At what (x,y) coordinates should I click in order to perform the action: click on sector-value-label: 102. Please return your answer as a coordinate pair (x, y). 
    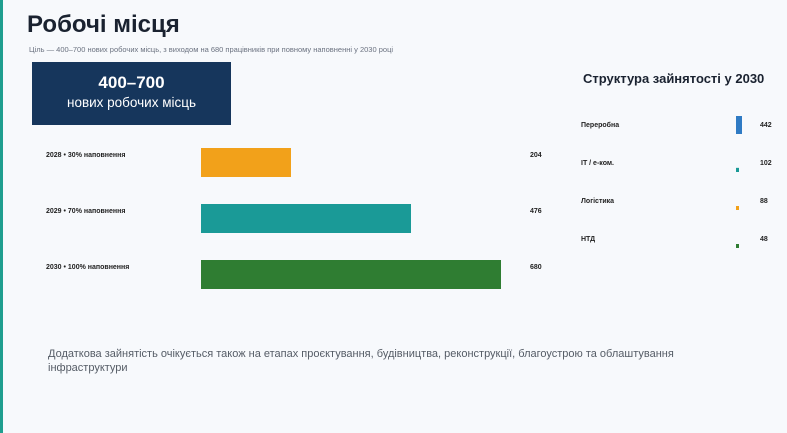
    Looking at the image, I should click on (766, 163).